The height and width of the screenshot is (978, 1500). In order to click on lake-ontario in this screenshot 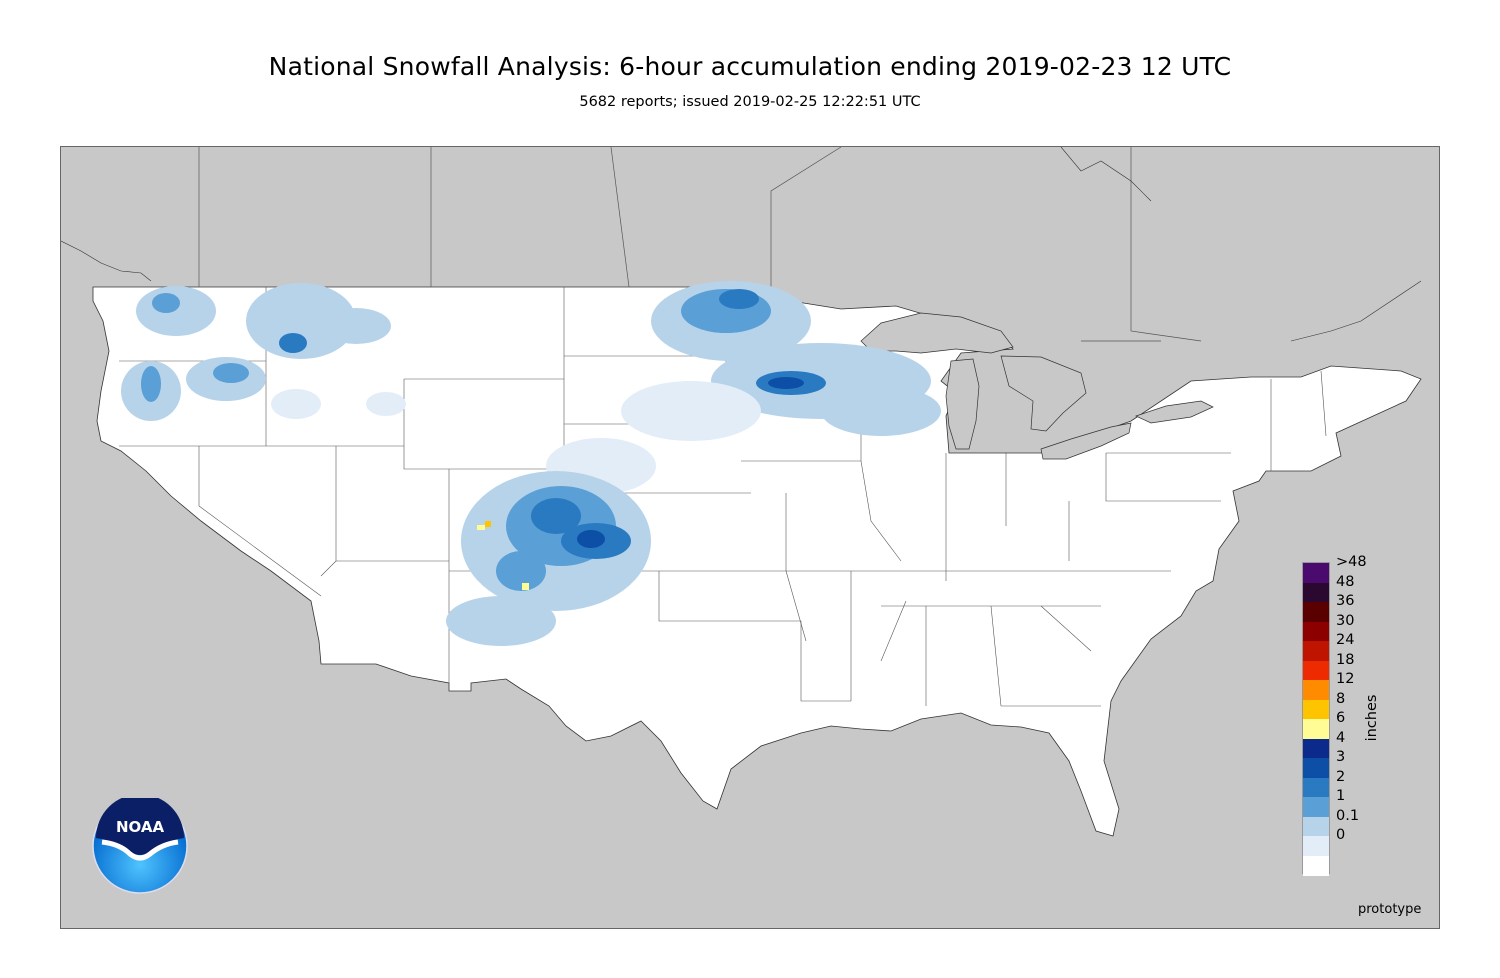, I will do `click(1174, 412)`.